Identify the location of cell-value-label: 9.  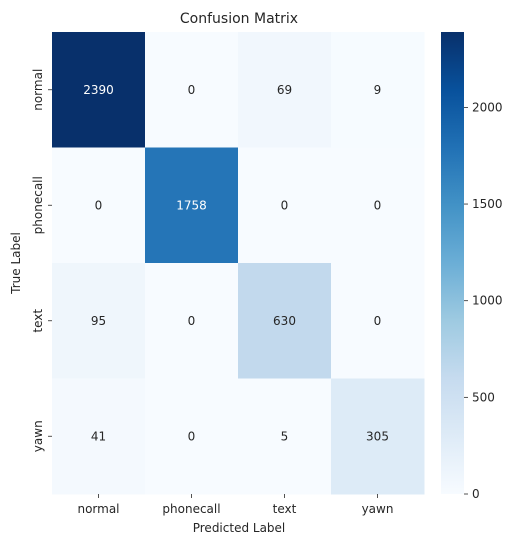
(378, 90).